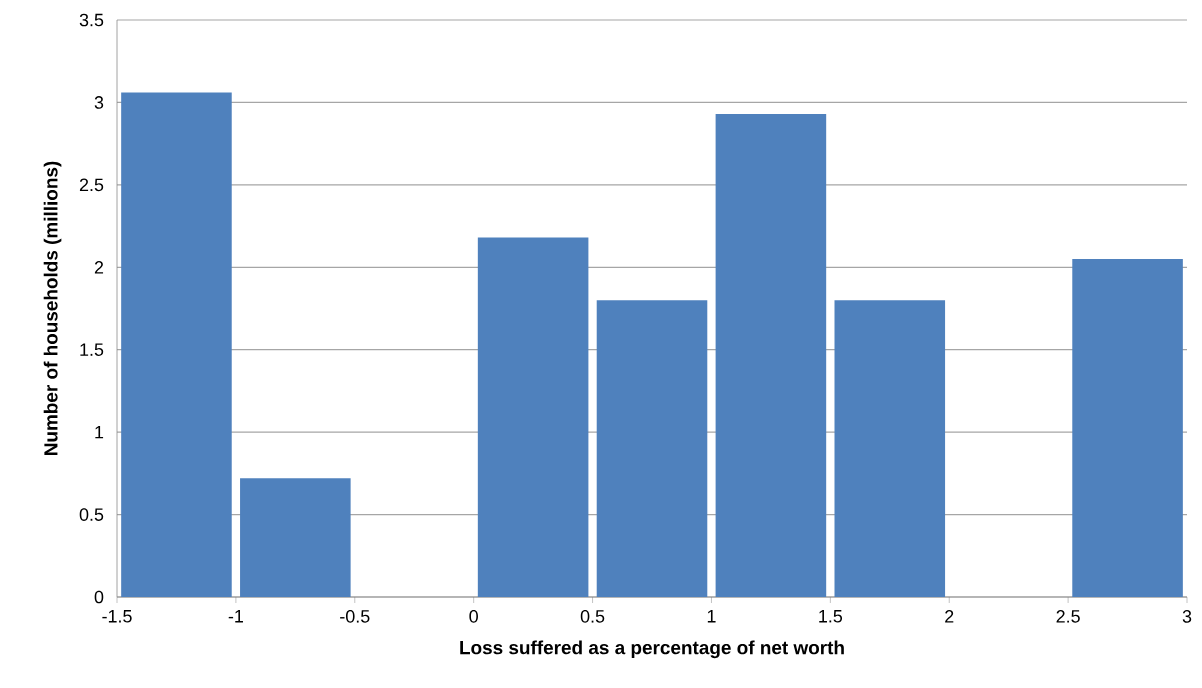 The image size is (1202, 688). What do you see at coordinates (99, 597) in the screenshot?
I see `y-tick-label: 0` at bounding box center [99, 597].